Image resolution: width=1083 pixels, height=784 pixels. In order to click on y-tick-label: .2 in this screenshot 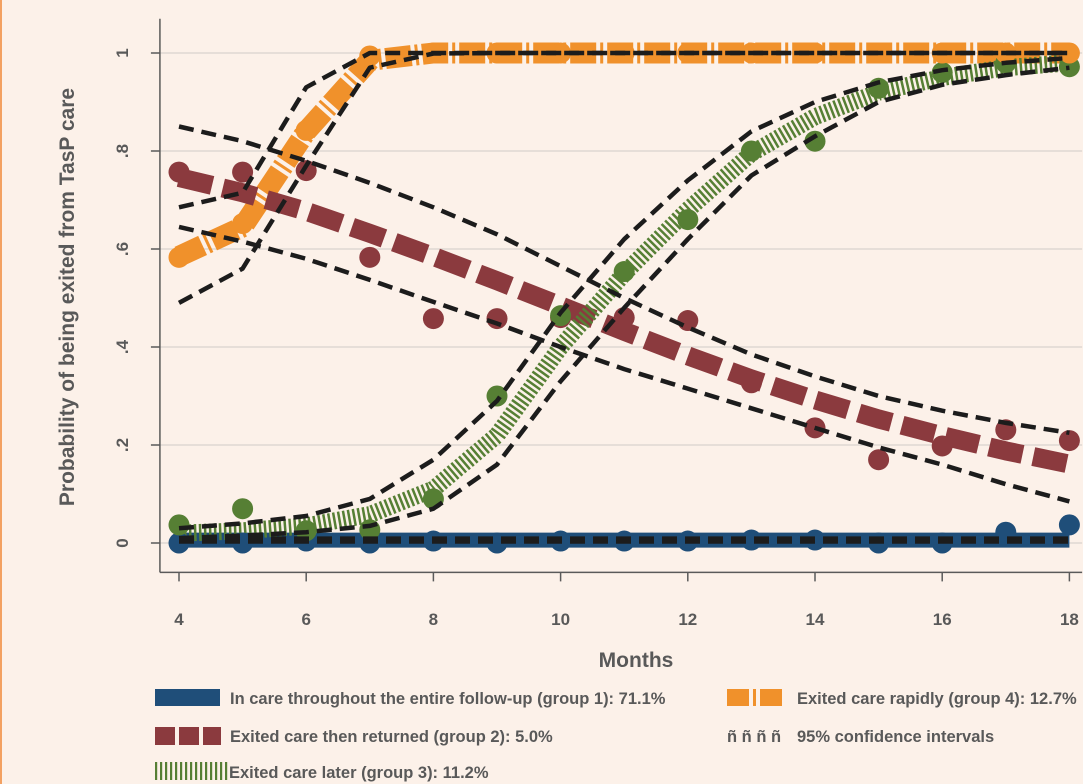, I will do `click(122, 445)`.